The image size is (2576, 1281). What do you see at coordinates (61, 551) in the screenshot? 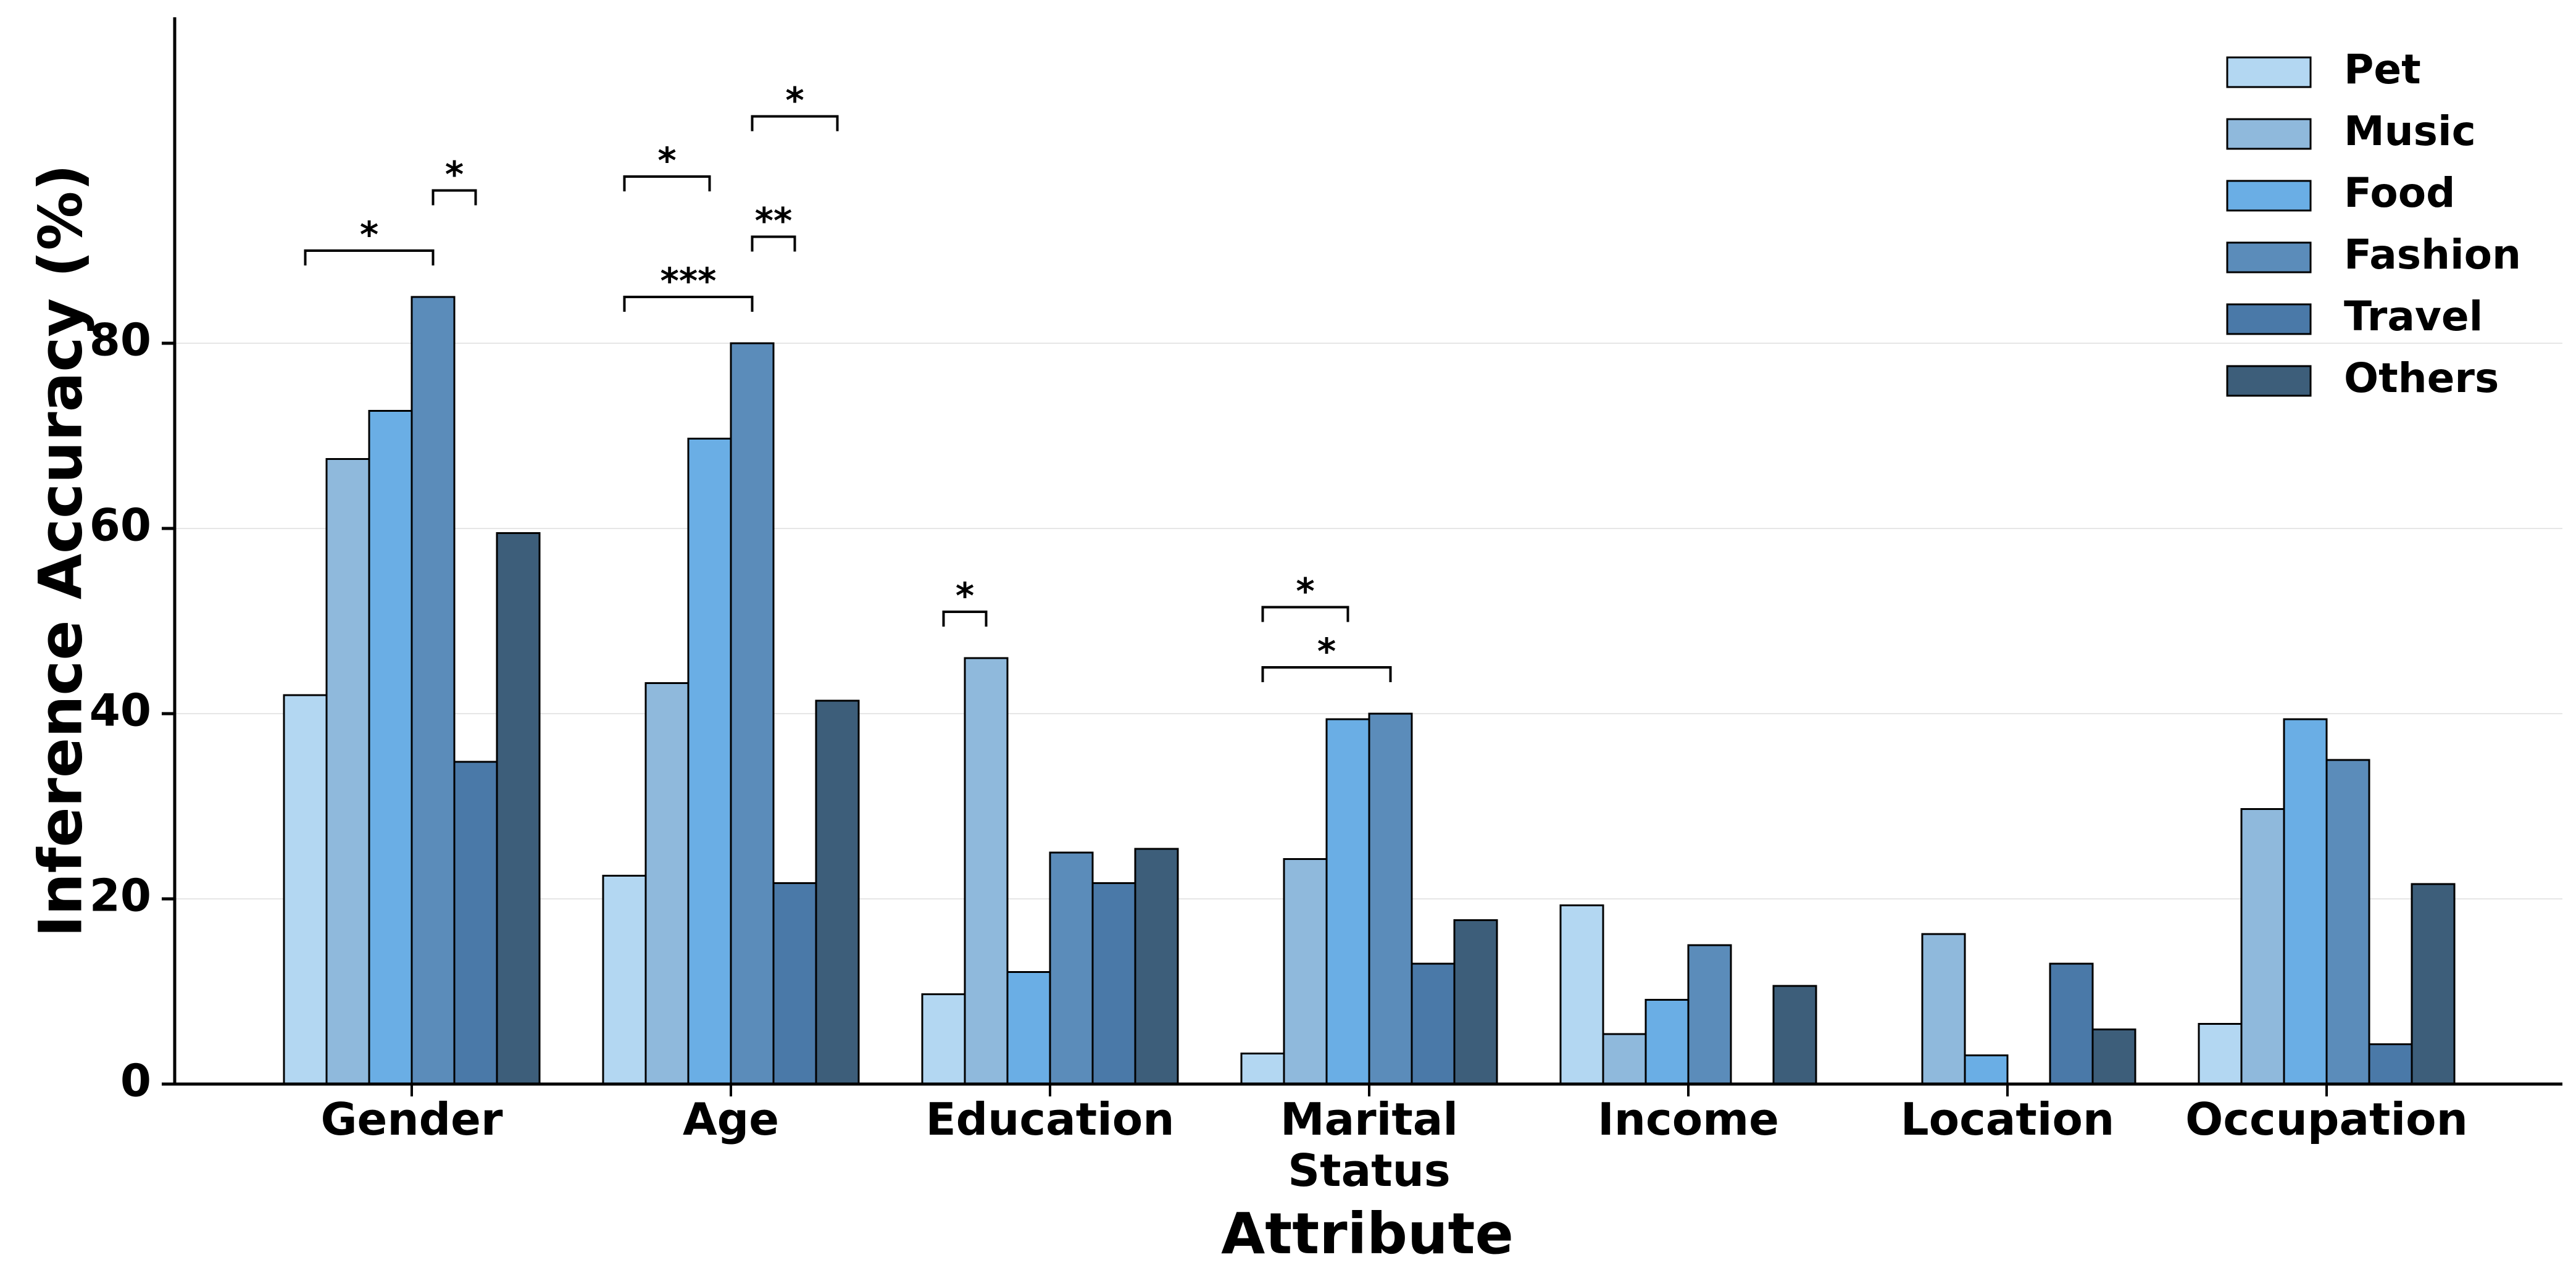
I see `y-axis-title: Inference Accuracy (%)` at bounding box center [61, 551].